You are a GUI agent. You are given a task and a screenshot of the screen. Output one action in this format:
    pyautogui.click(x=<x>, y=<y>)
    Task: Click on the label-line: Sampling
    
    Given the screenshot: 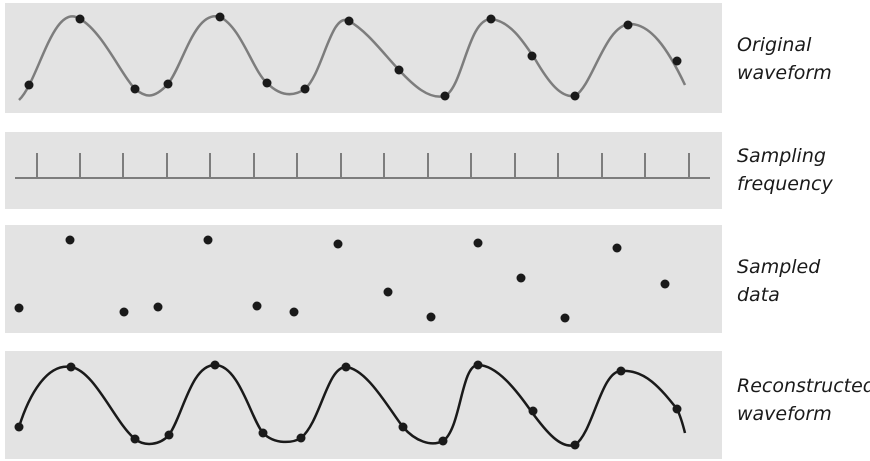 What is the action you would take?
    pyautogui.click(x=781, y=156)
    